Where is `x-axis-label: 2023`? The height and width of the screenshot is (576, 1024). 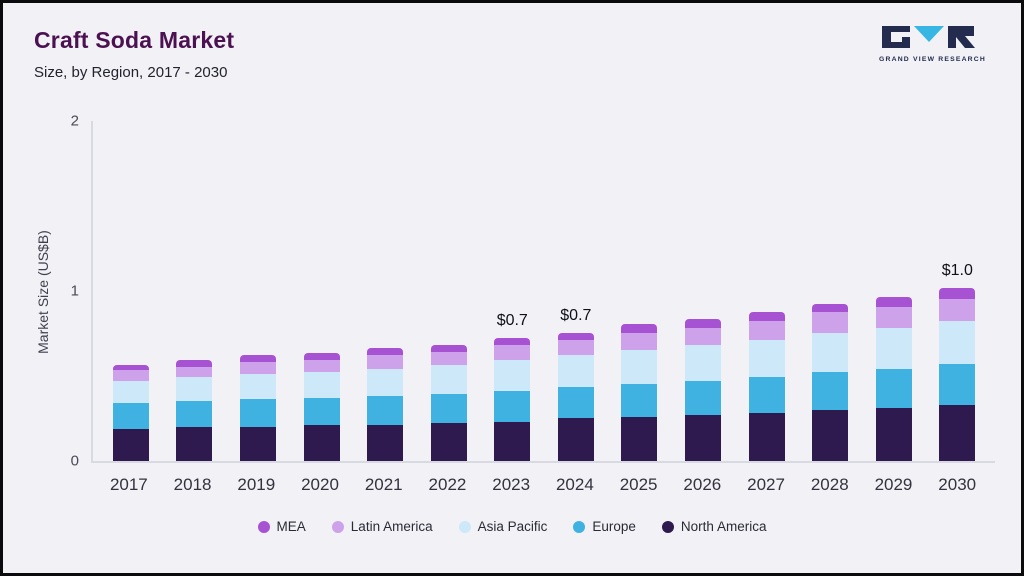 x-axis-label: 2023 is located at coordinates (511, 484).